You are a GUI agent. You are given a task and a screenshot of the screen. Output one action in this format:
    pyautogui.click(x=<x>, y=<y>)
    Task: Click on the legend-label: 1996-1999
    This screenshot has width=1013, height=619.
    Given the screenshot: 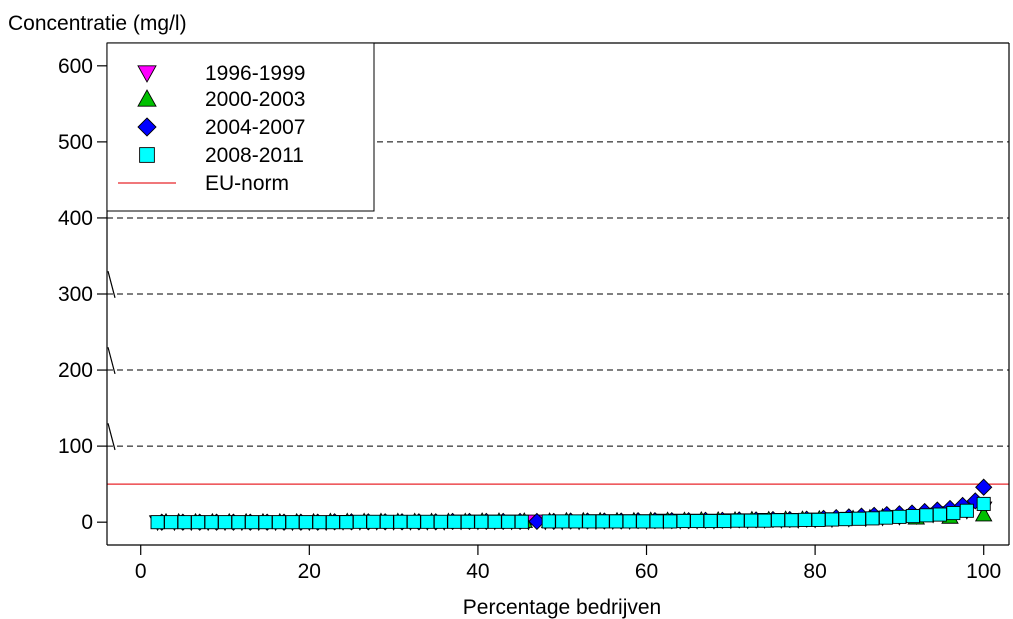 What is the action you would take?
    pyautogui.click(x=255, y=73)
    